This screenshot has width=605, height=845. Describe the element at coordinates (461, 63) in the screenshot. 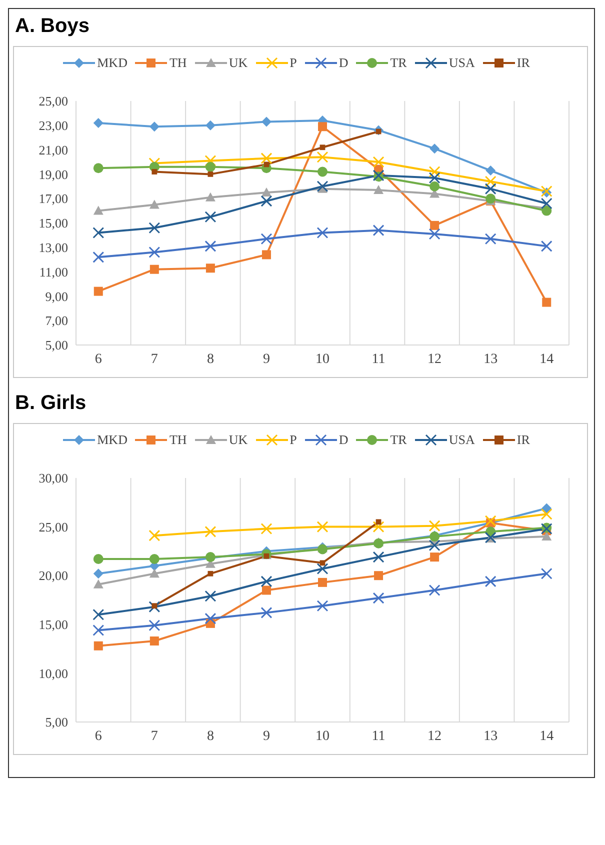

I see `legend-label: USA` at that location.